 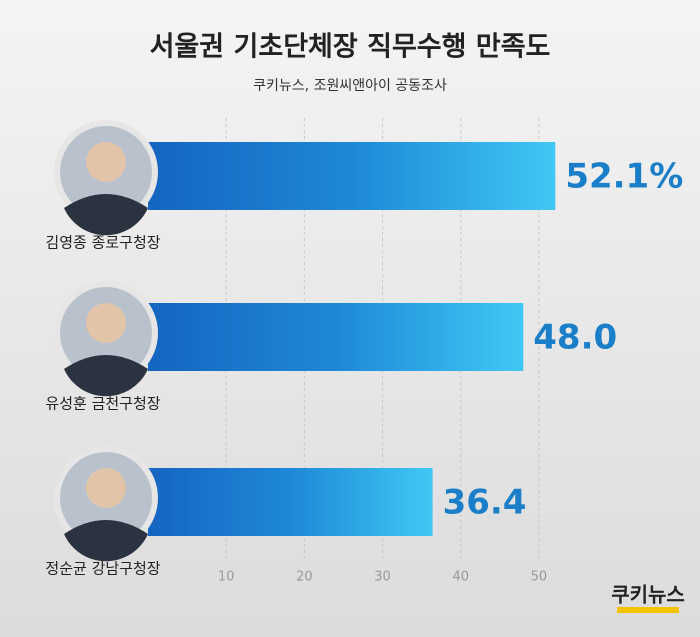 What do you see at coordinates (460, 577) in the screenshot?
I see `x-tick-label: 40` at bounding box center [460, 577].